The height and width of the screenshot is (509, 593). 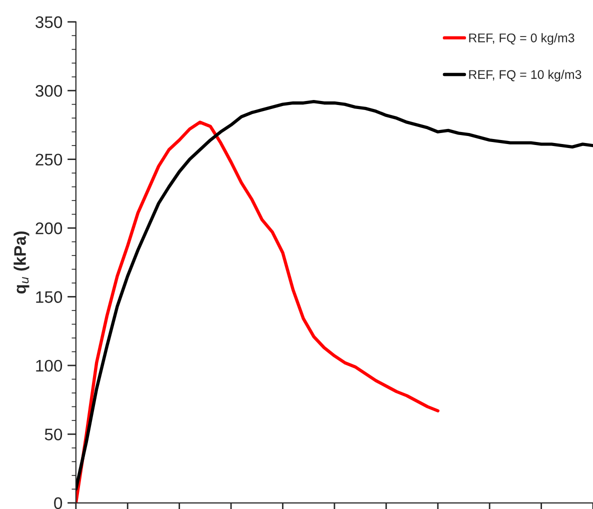 What do you see at coordinates (22, 262) in the screenshot?
I see `y-axis-title: q$_{u}$ (kPa)` at bounding box center [22, 262].